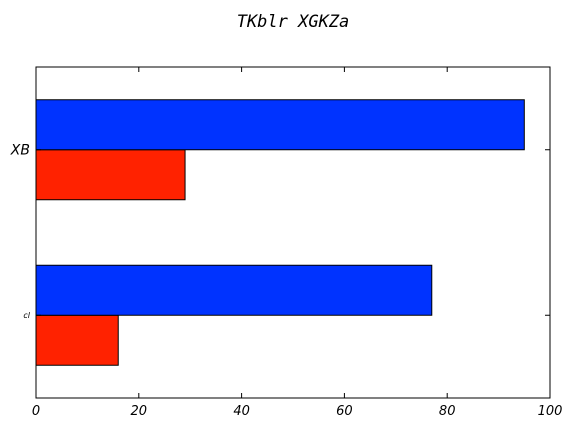 Image resolution: width=576 pixels, height=432 pixels. Describe the element at coordinates (344, 411) in the screenshot. I see `x-tick-label: 60` at that location.